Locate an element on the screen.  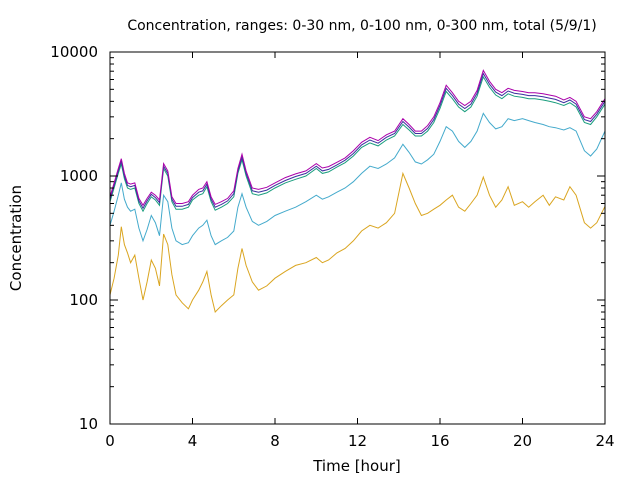
y-tick-label: 100 is located at coordinates (83, 300).